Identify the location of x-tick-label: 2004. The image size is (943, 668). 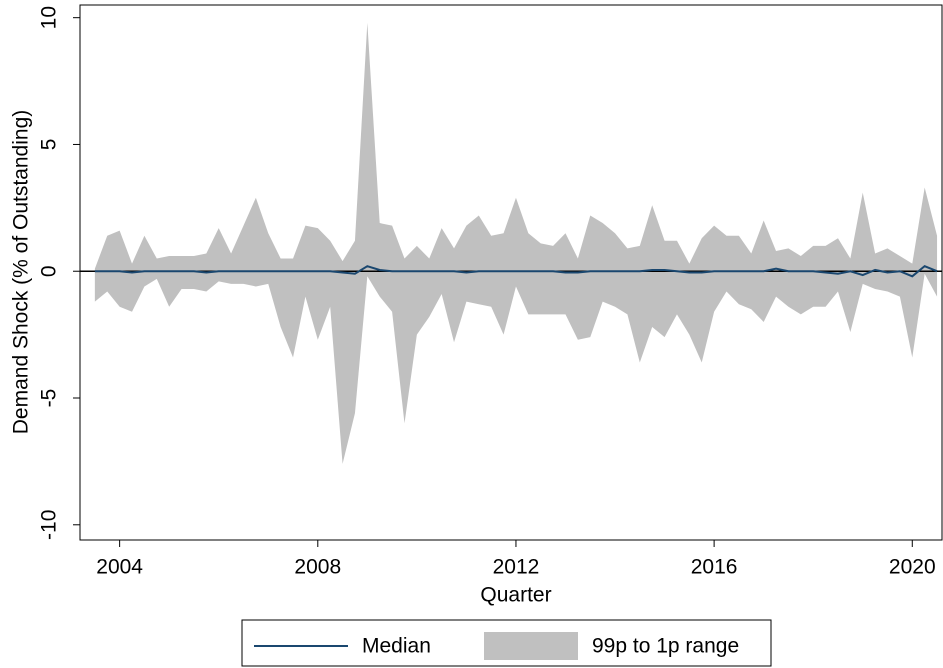
(119, 567).